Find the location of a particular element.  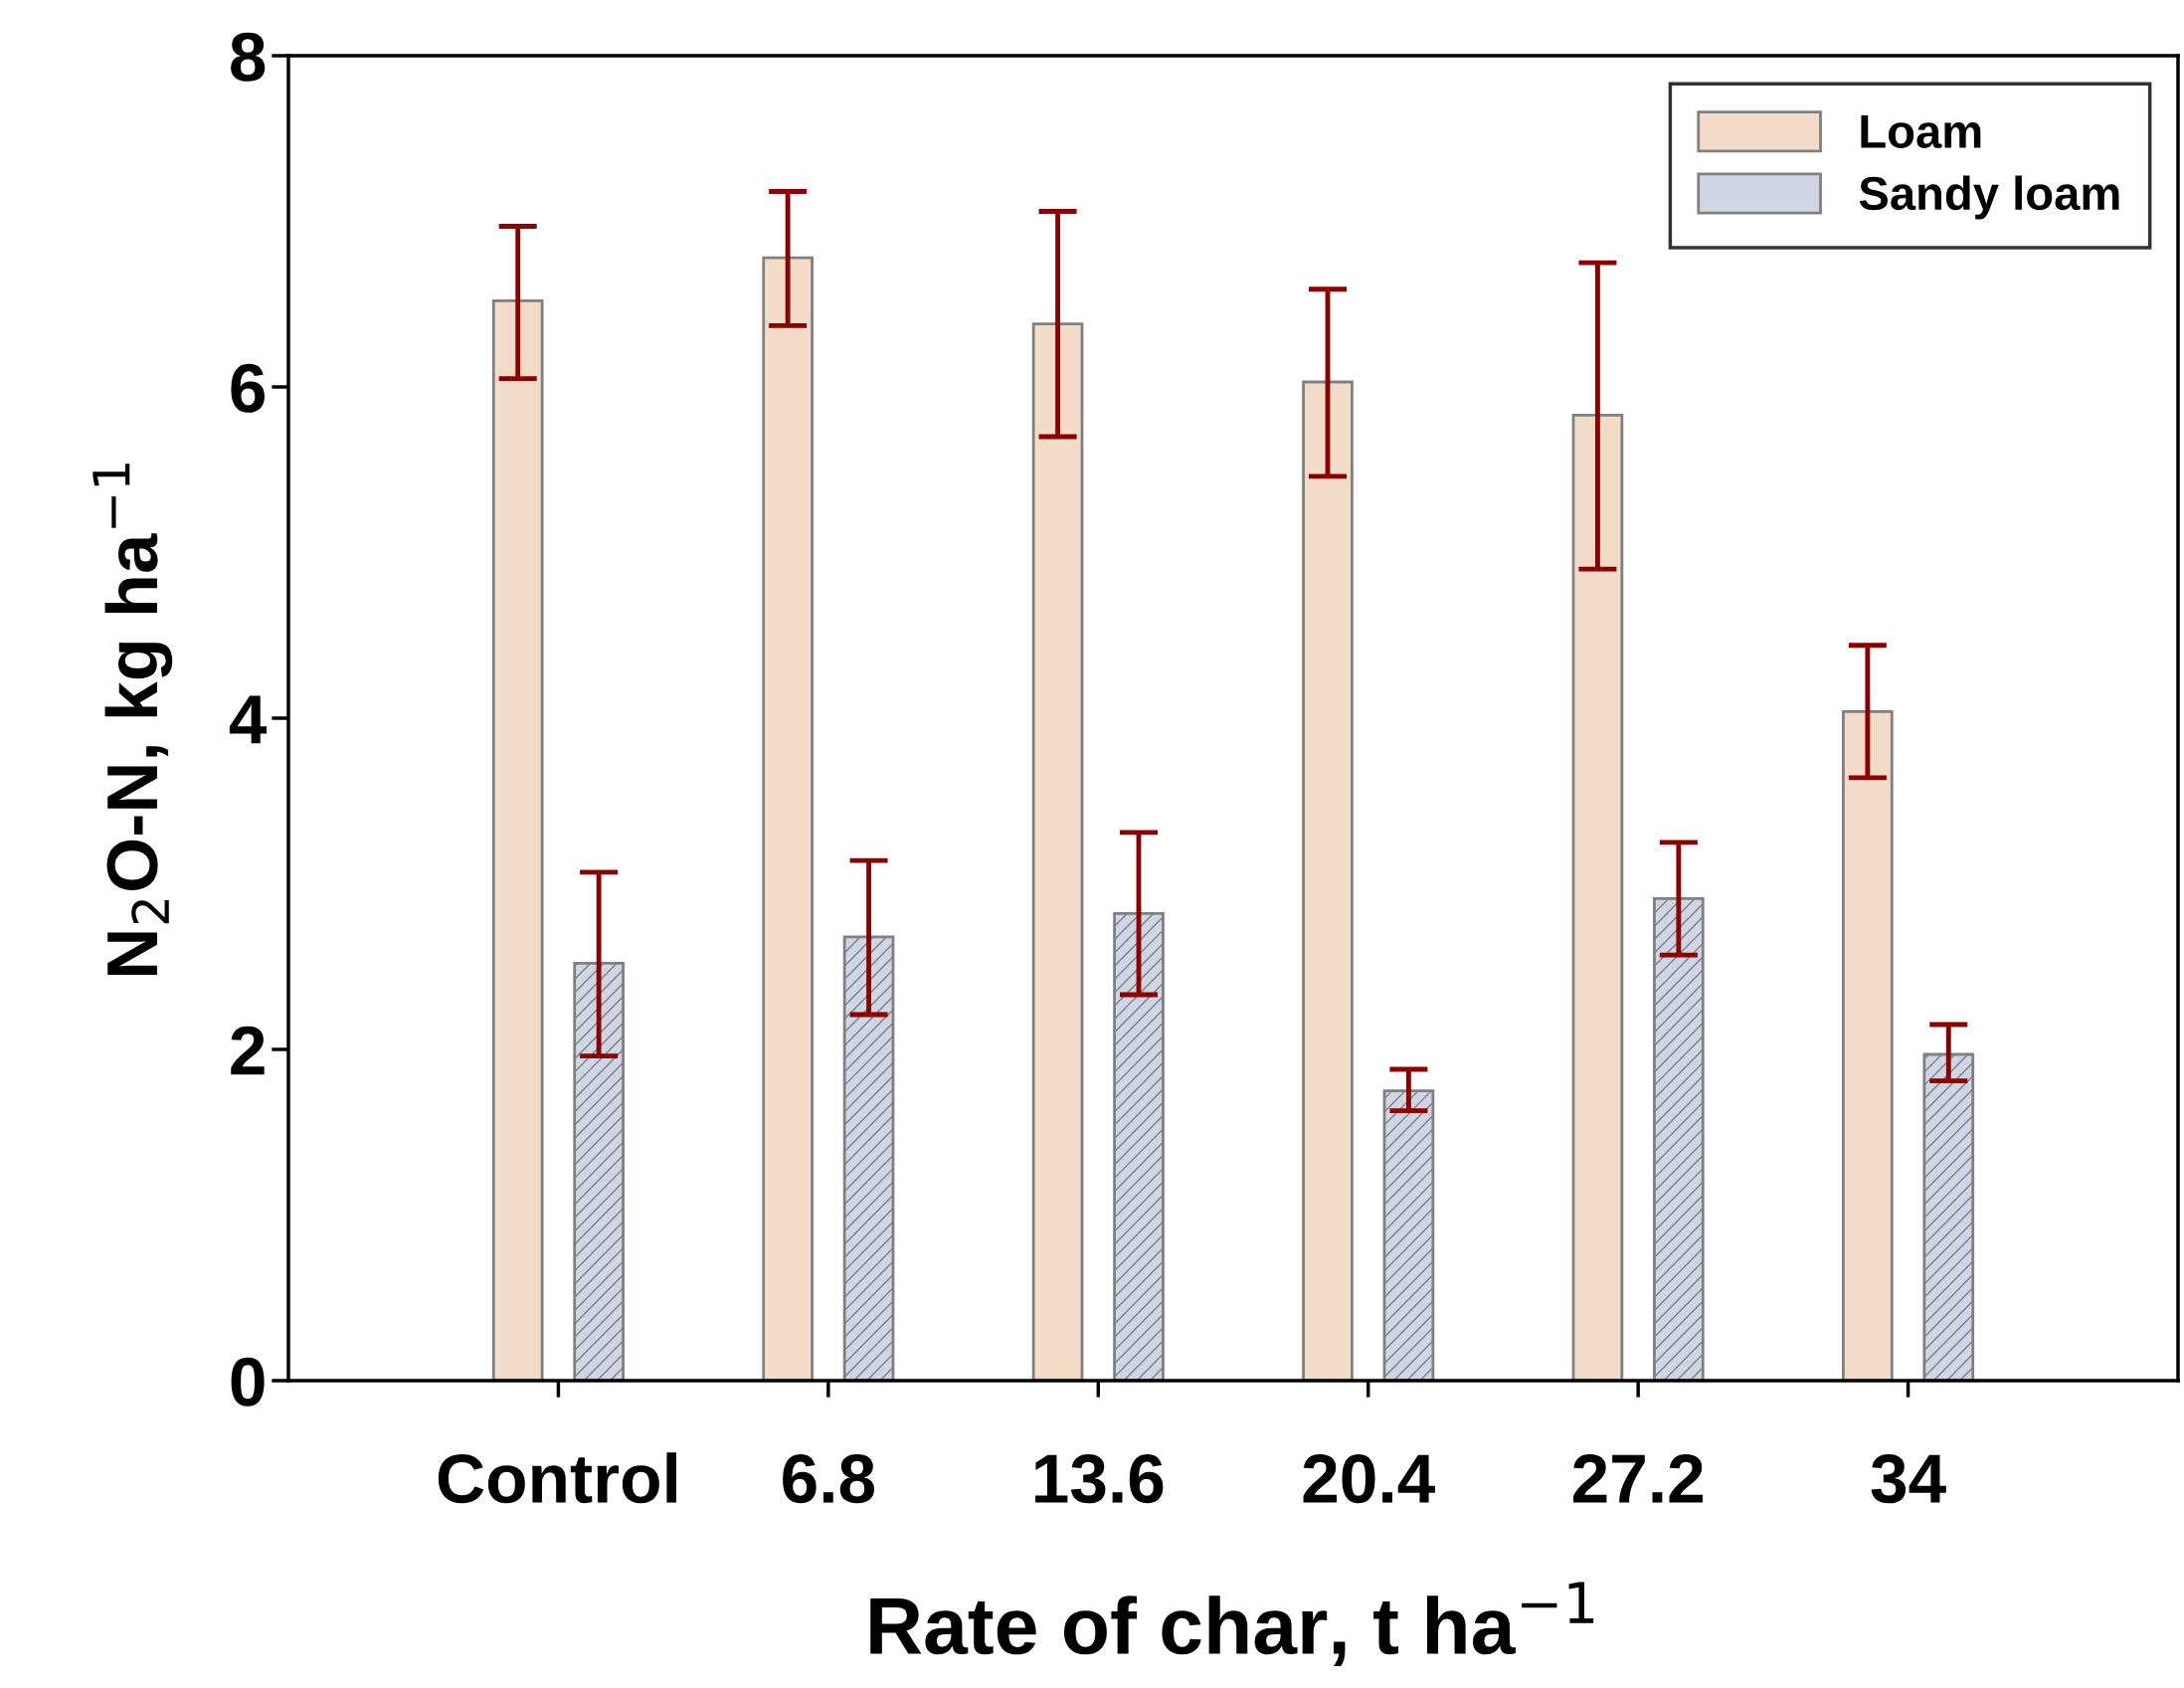

x-tick-label: Control is located at coordinates (557, 1478).